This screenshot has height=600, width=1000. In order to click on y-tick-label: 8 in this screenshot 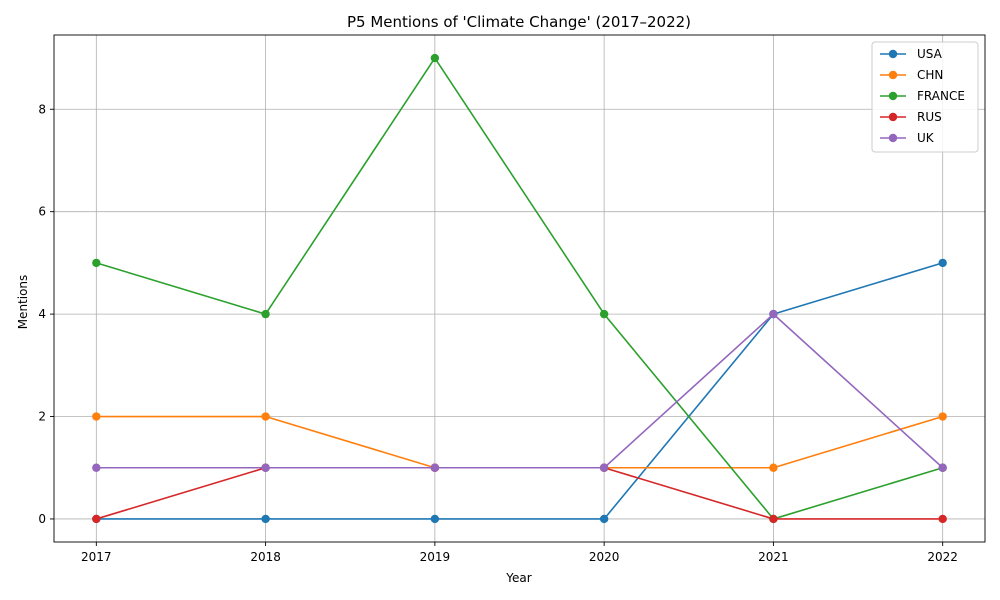, I will do `click(42, 109)`.